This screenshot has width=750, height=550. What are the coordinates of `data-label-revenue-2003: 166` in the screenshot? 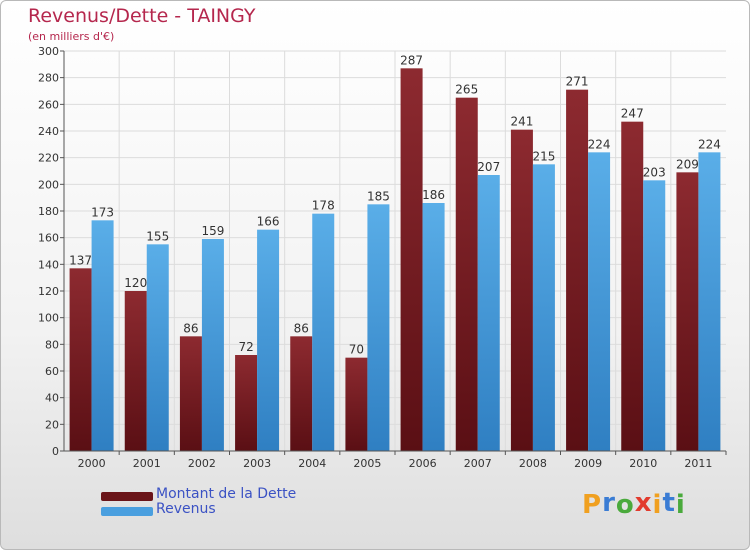 It's located at (268, 222).